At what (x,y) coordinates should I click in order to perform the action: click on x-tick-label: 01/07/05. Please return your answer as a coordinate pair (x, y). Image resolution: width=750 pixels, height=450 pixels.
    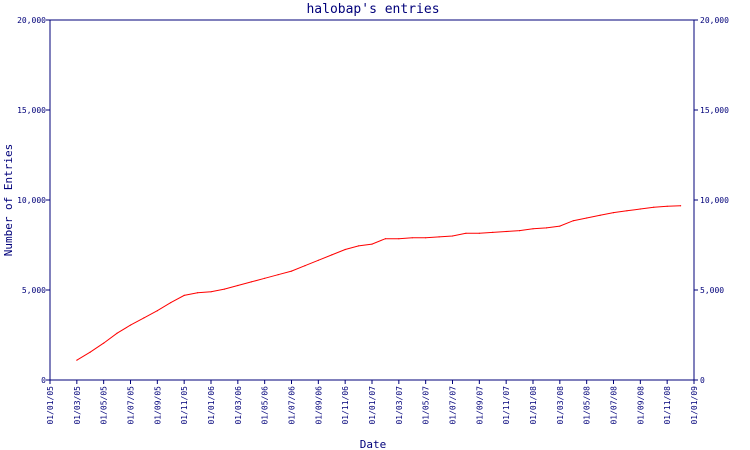
    Looking at the image, I should click on (131, 405).